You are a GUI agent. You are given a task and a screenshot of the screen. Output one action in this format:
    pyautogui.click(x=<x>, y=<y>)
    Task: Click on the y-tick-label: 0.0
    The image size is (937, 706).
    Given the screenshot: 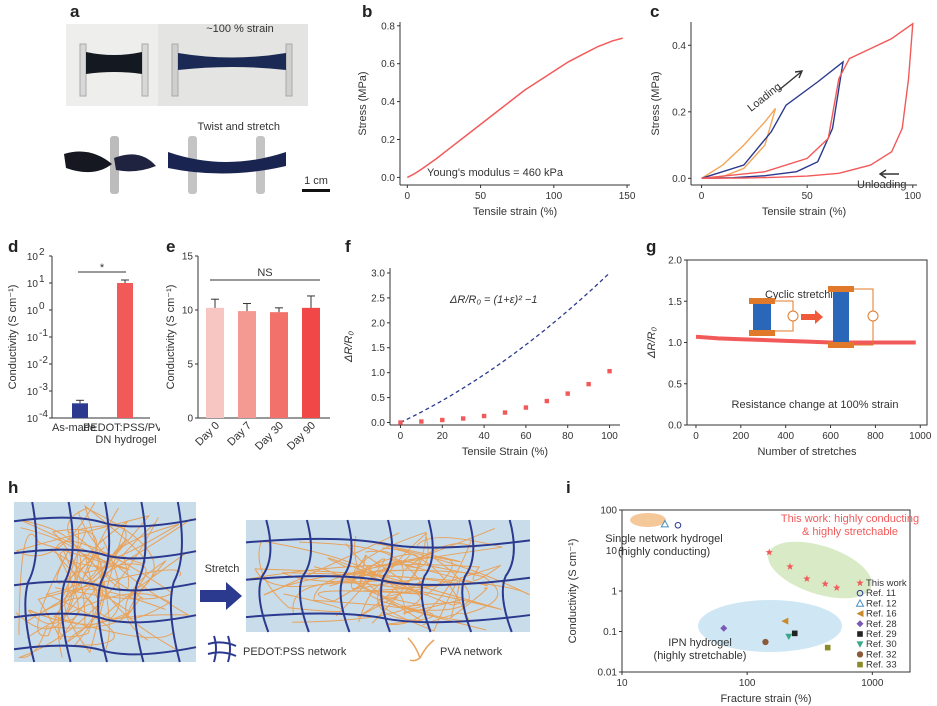 What is the action you would take?
    pyautogui.click(x=675, y=426)
    